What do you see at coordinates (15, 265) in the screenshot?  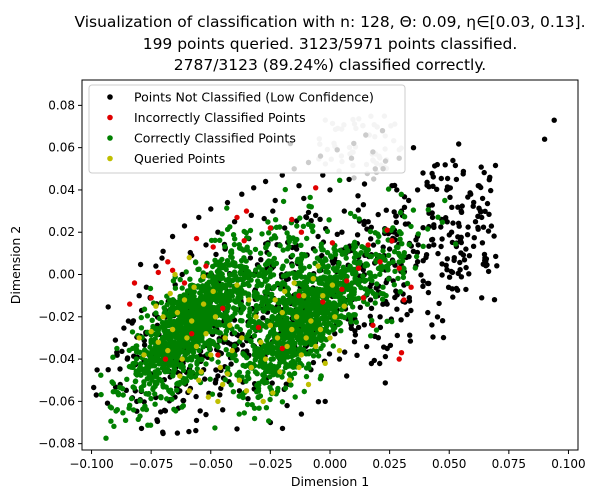 I see `y-axis-label: Dimension 2` at bounding box center [15, 265].